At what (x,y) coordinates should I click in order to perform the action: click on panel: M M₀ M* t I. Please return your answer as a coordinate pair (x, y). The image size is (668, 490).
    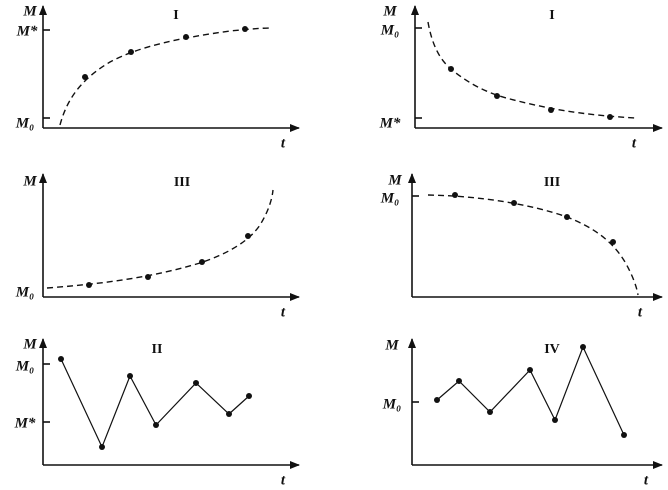
    Looking at the image, I should click on (521, 77).